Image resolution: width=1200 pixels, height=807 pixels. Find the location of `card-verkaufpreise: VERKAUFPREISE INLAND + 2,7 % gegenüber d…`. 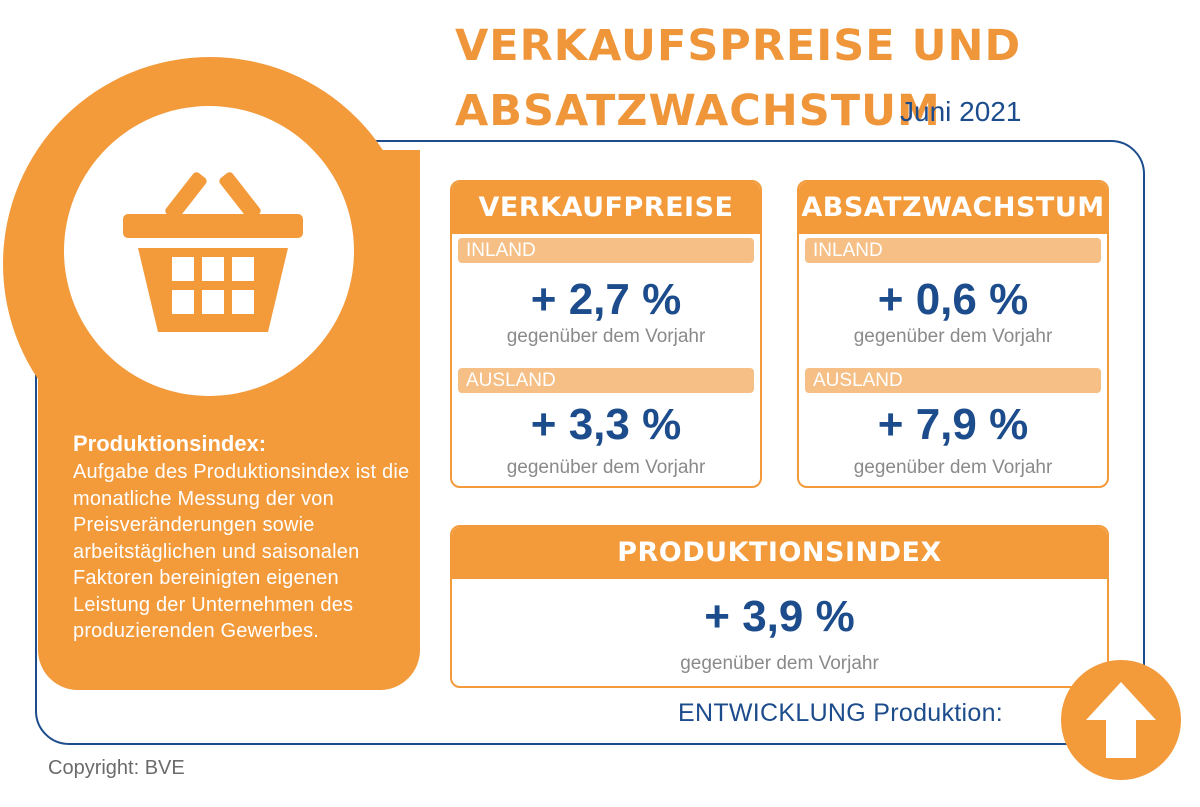

card-verkaufpreise: VERKAUFPREISE INLAND + 2,7 % gegenüber d… is located at coordinates (606, 334).